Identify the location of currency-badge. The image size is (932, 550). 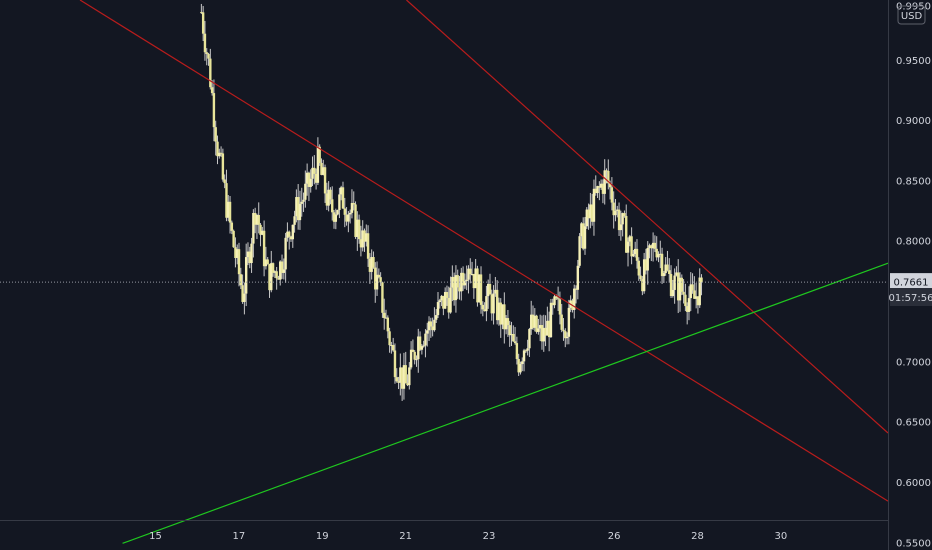
(911, 15).